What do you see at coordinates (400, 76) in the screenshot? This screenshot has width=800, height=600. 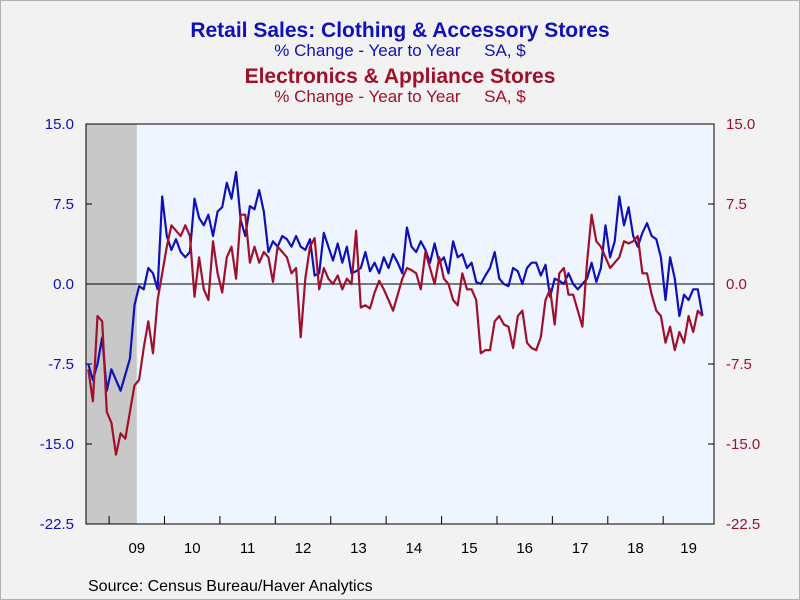 I see `series2-title: Electronics & Appliance Stores` at bounding box center [400, 76].